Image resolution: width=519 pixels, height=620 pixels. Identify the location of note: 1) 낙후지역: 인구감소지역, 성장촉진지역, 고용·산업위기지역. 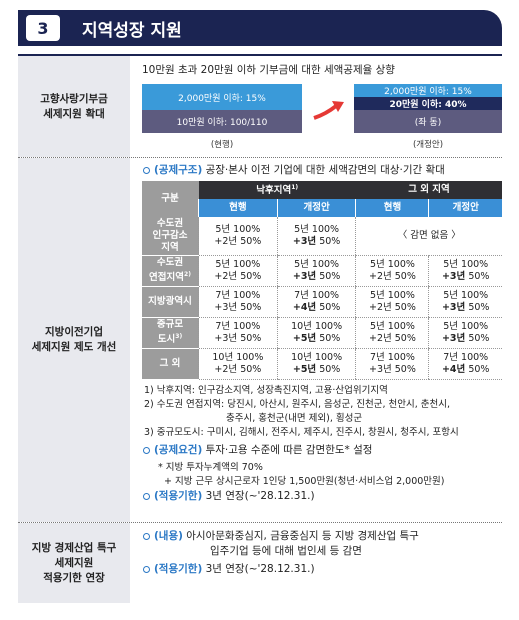
(323, 391).